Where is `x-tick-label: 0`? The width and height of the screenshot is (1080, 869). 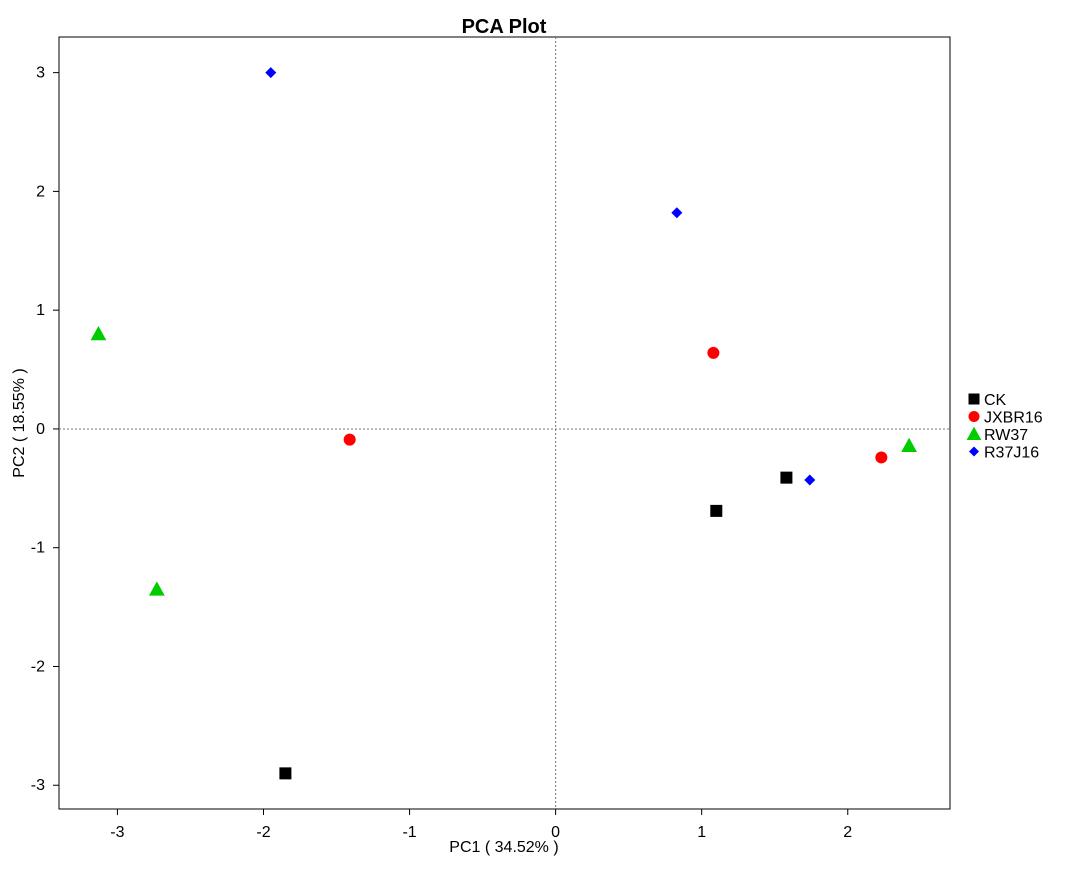
x-tick-label: 0 is located at coordinates (555, 832).